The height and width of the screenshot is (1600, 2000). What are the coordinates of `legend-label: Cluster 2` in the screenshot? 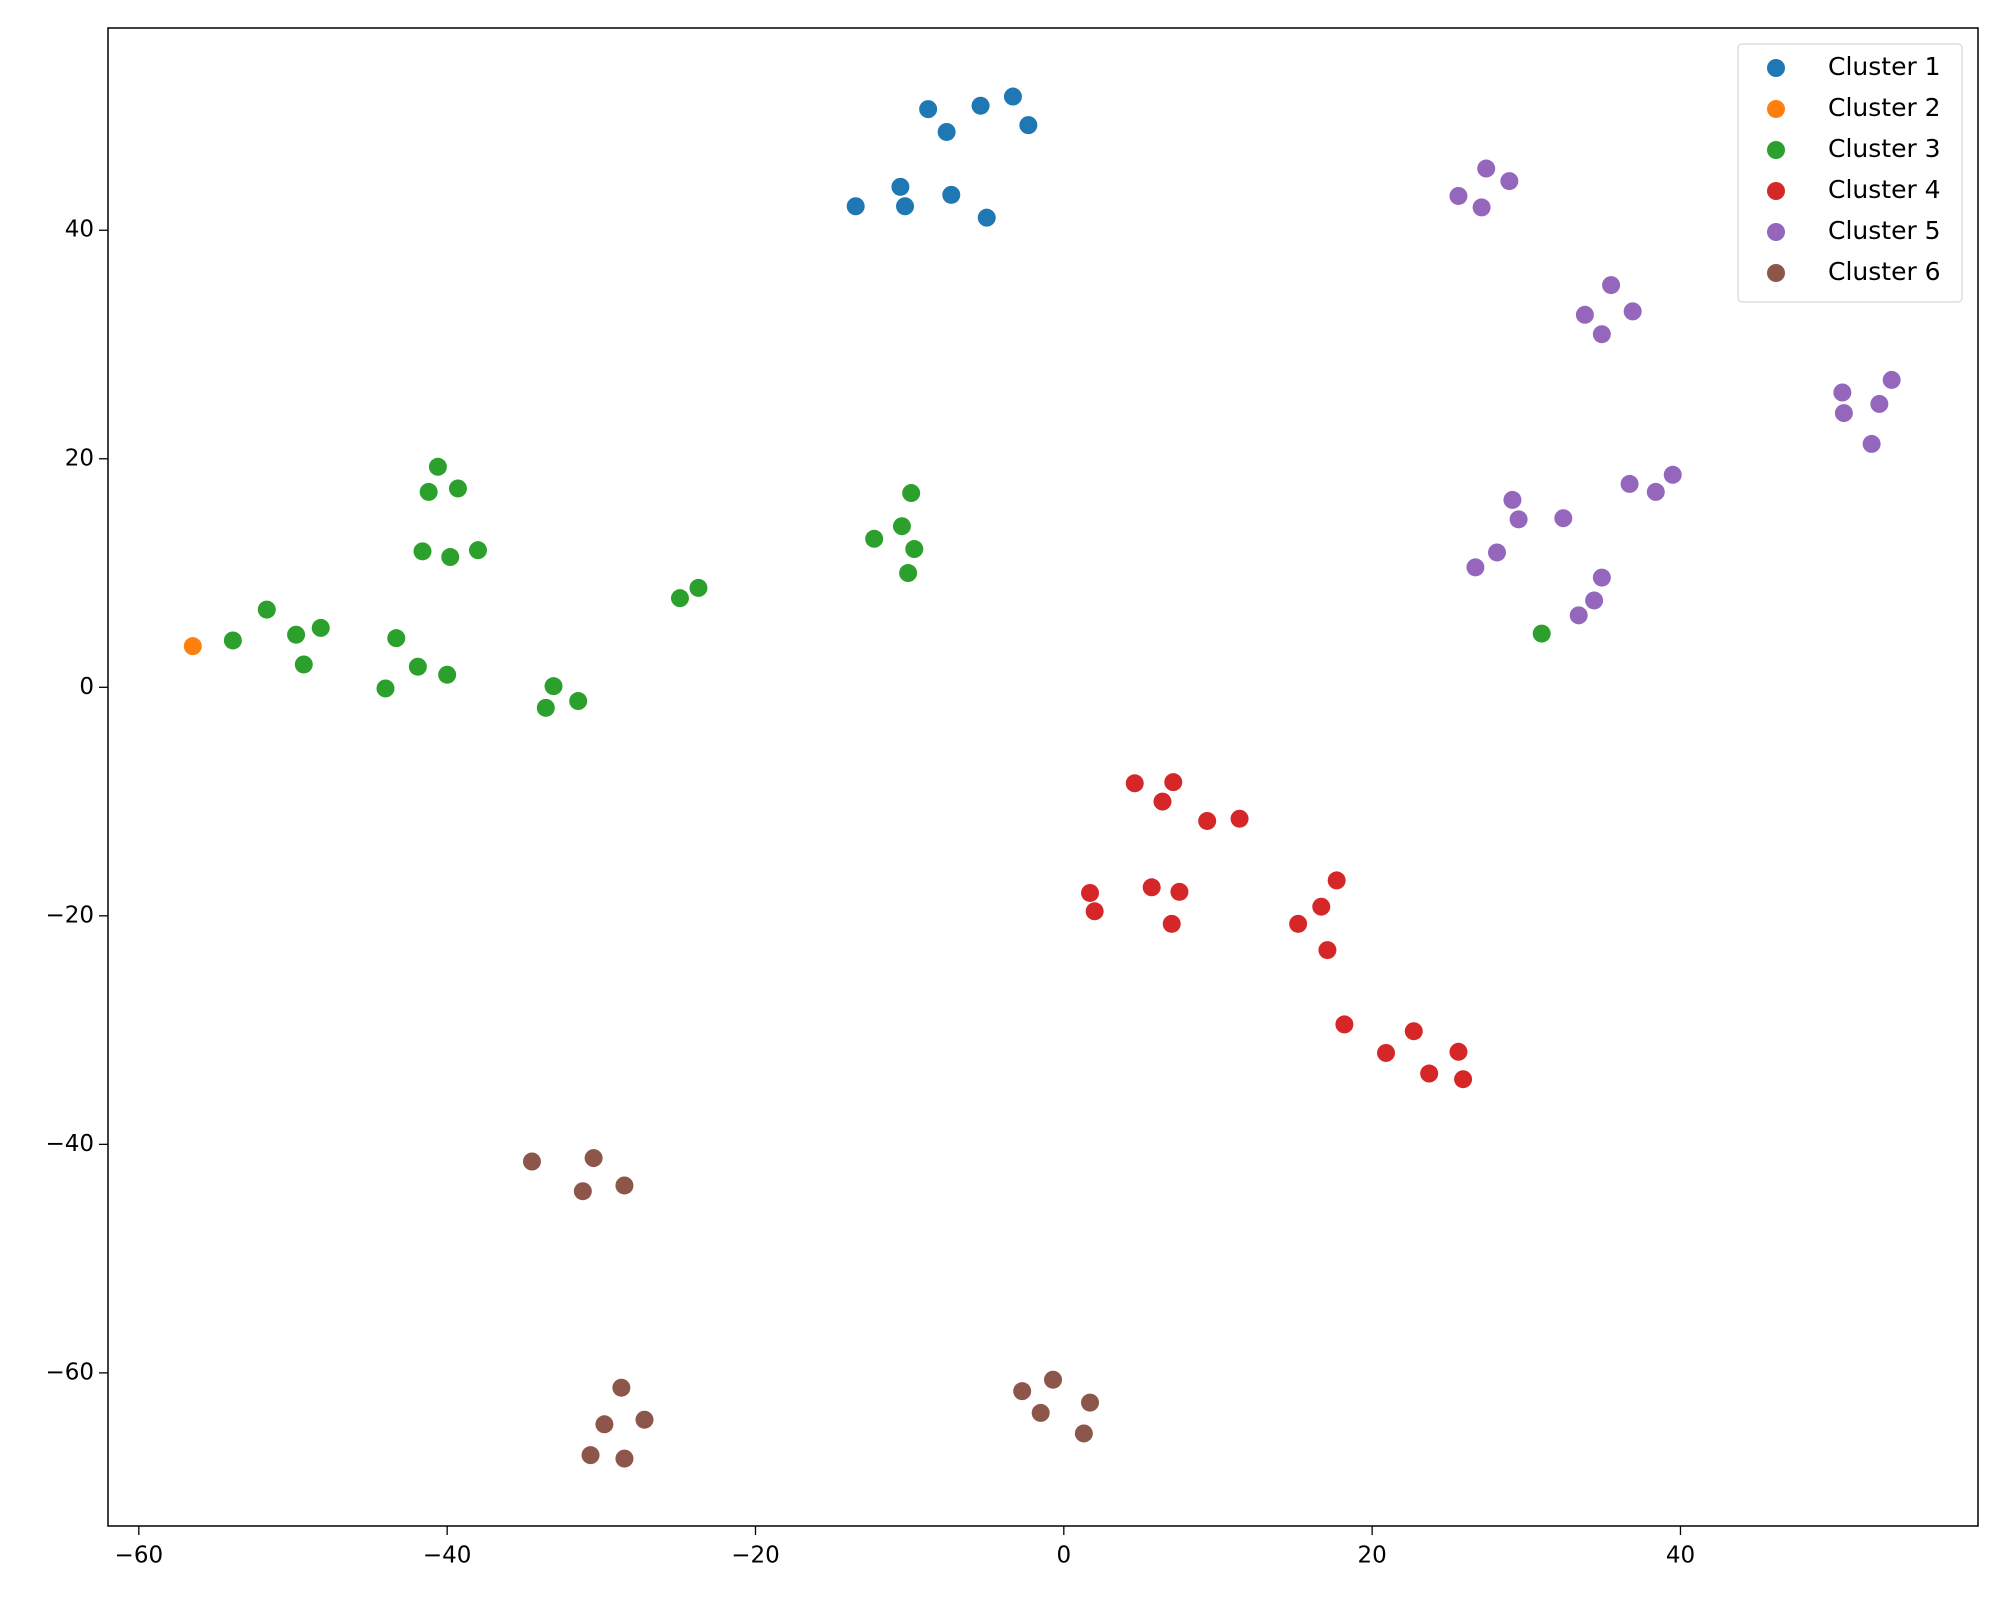 It's located at (1884, 107).